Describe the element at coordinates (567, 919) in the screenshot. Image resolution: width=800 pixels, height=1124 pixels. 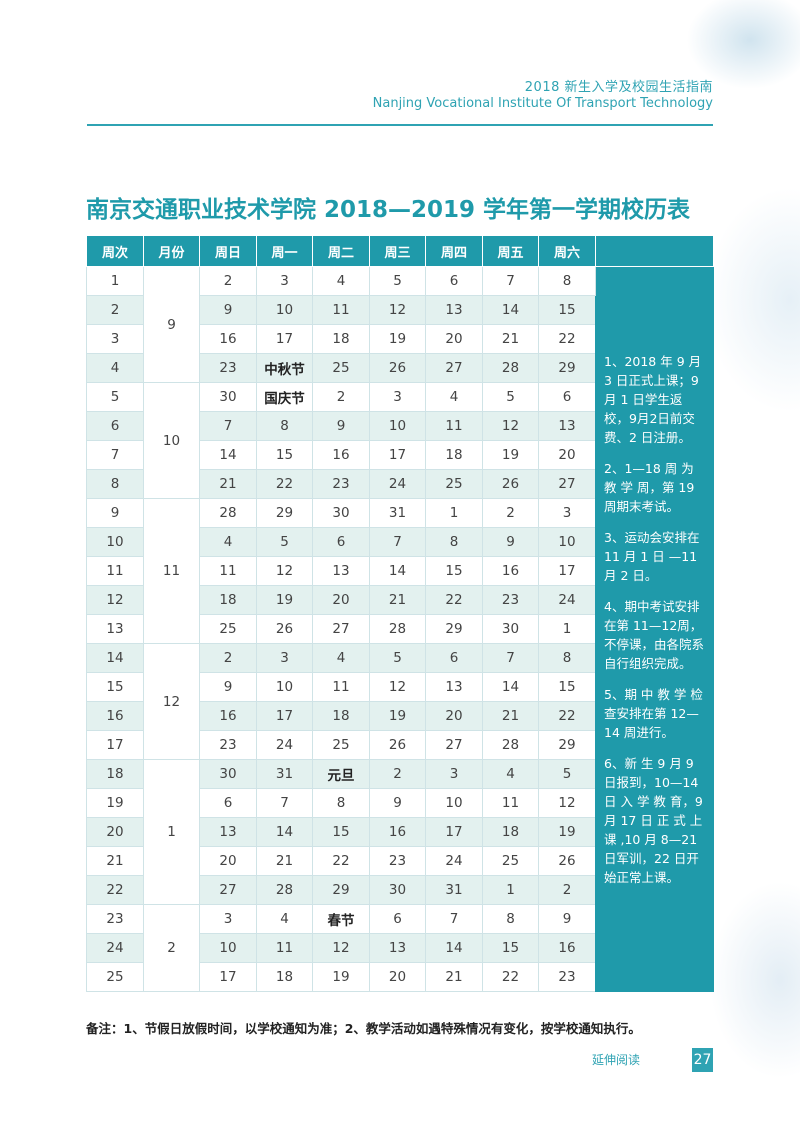
I see `date-cell: 9` at that location.